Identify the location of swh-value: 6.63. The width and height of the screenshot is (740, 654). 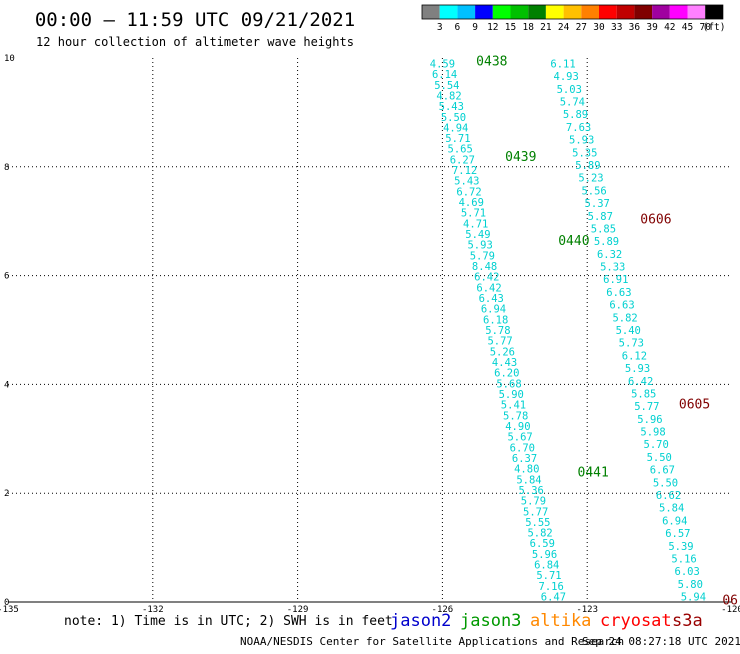
(621, 306).